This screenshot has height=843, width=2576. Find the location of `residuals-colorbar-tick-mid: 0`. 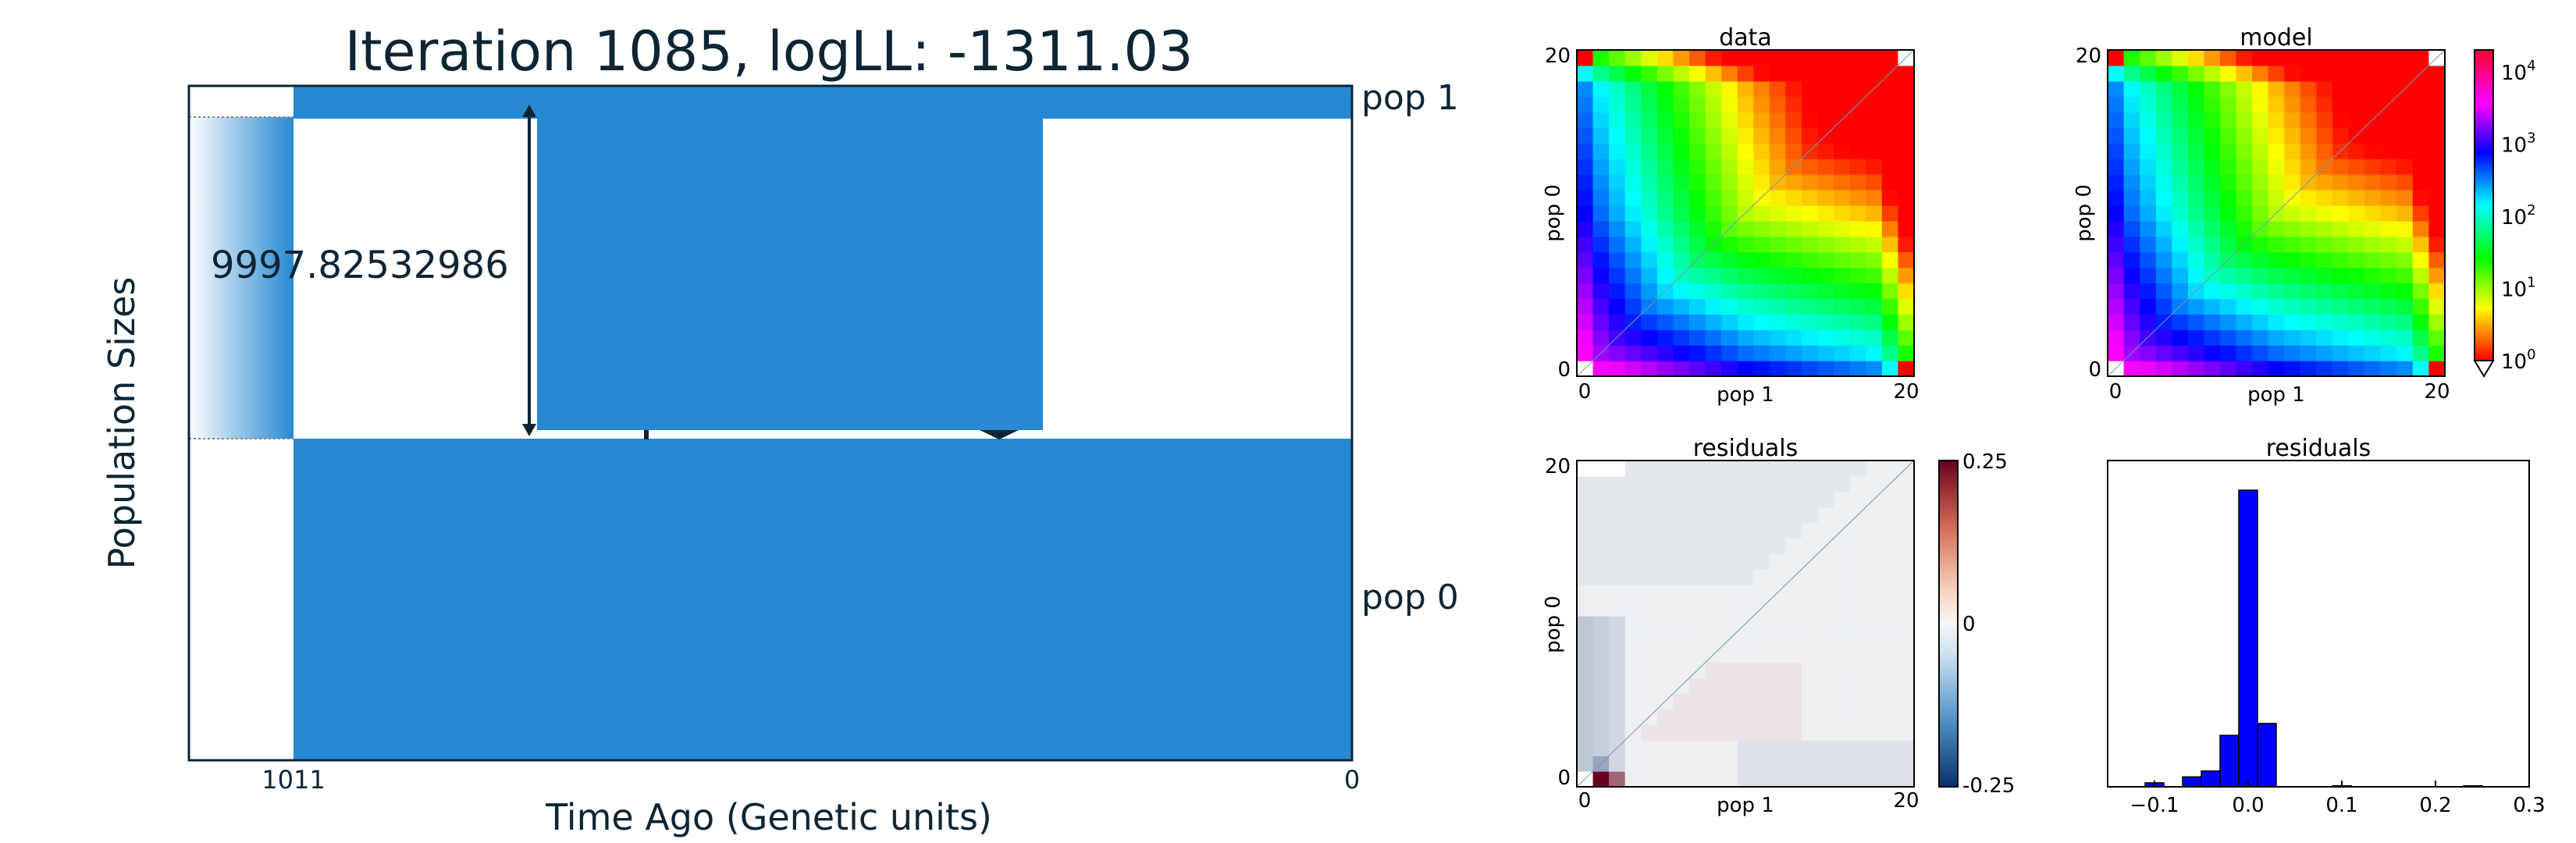

residuals-colorbar-tick-mid: 0 is located at coordinates (1969, 624).